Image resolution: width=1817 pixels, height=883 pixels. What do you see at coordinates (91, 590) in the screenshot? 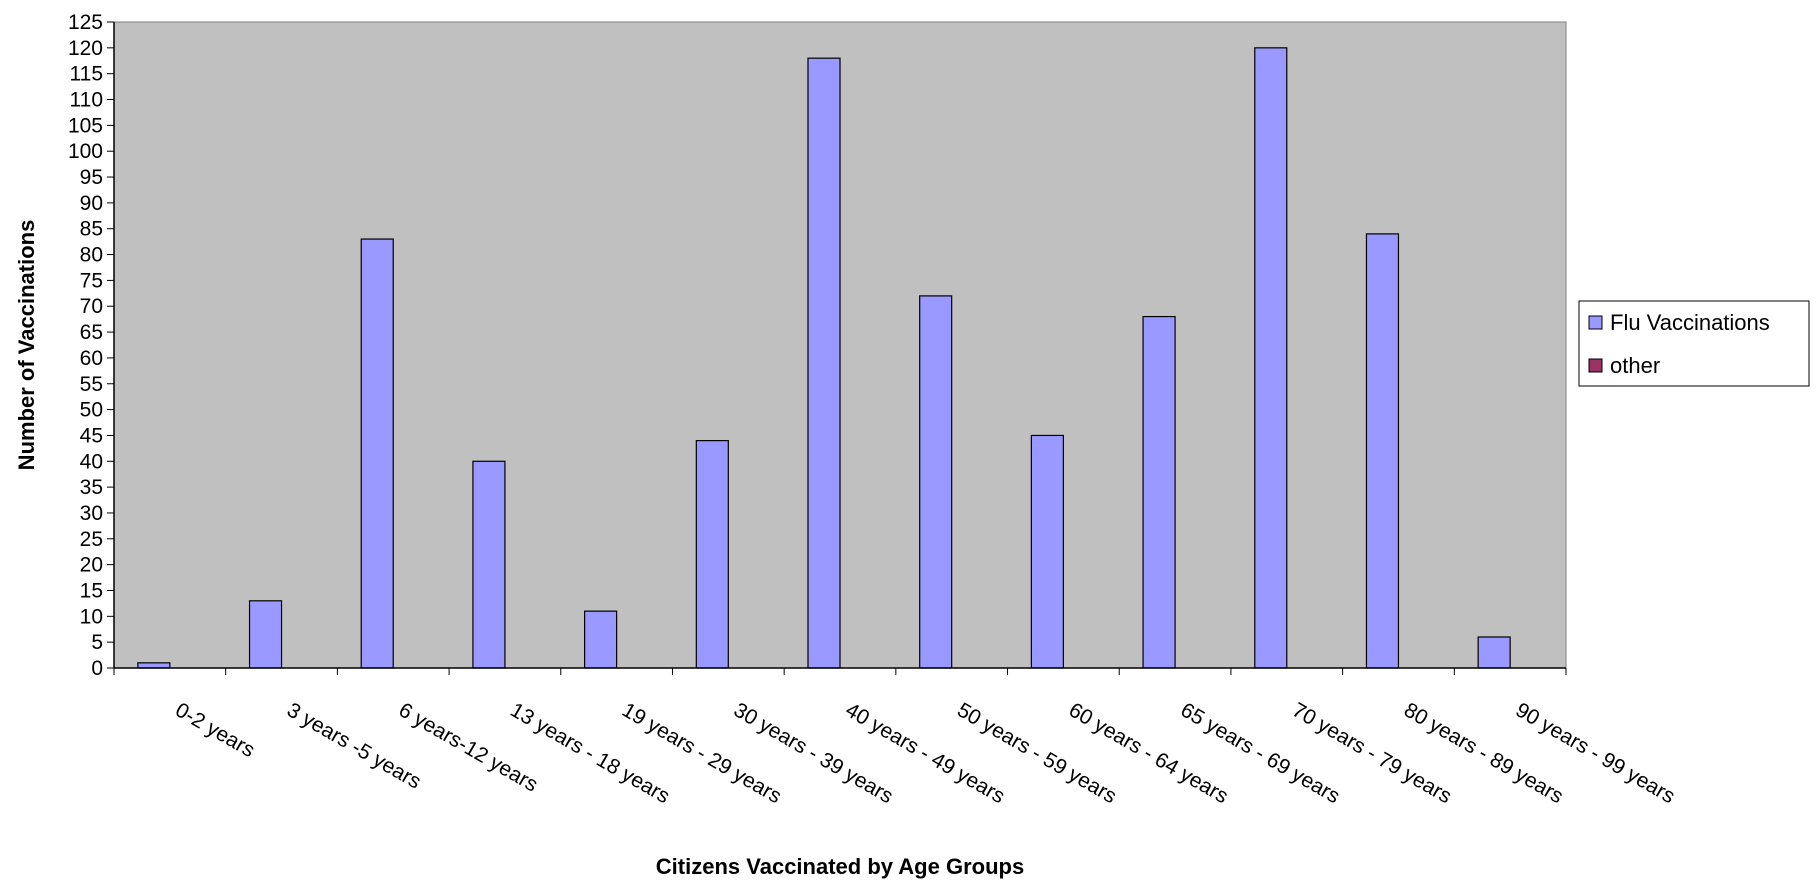
I see `y-tick-label: 15` at bounding box center [91, 590].